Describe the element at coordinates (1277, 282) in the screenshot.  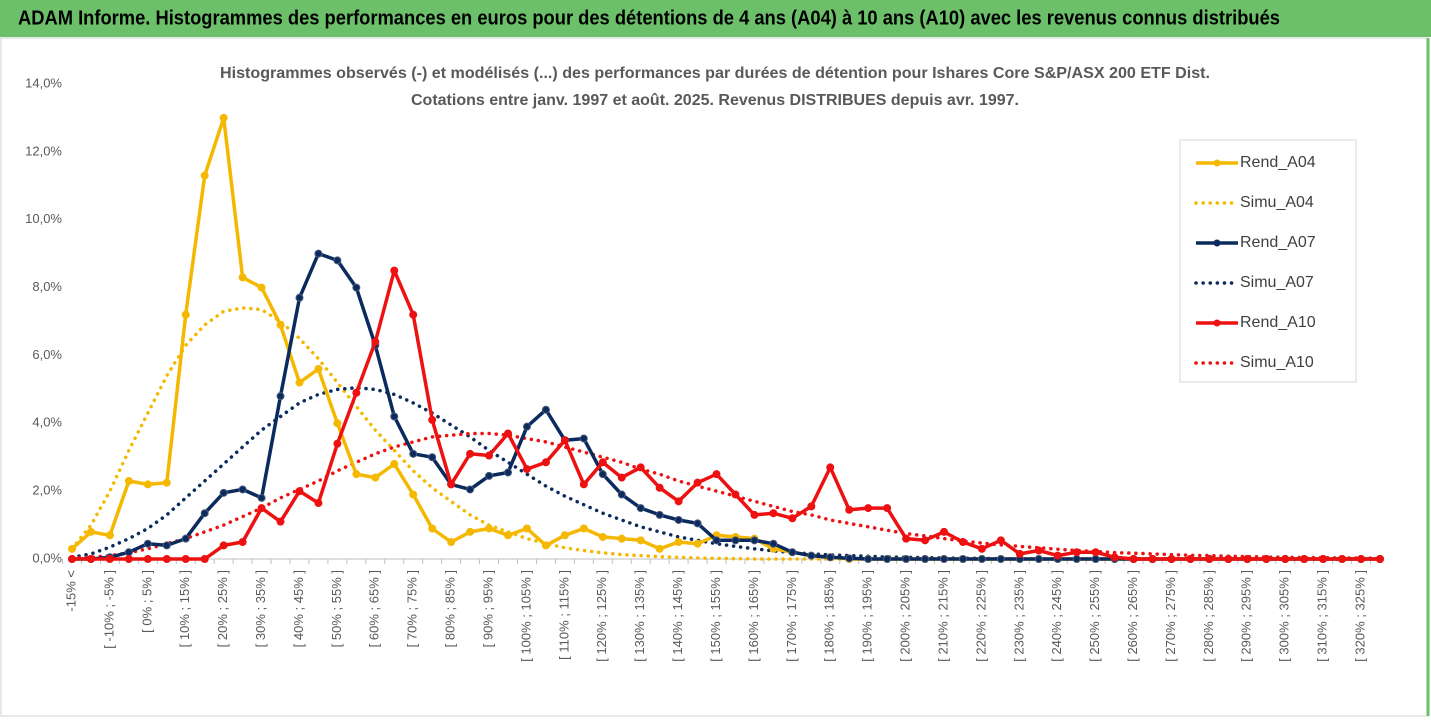
I see `legend-label: Simu_A07` at that location.